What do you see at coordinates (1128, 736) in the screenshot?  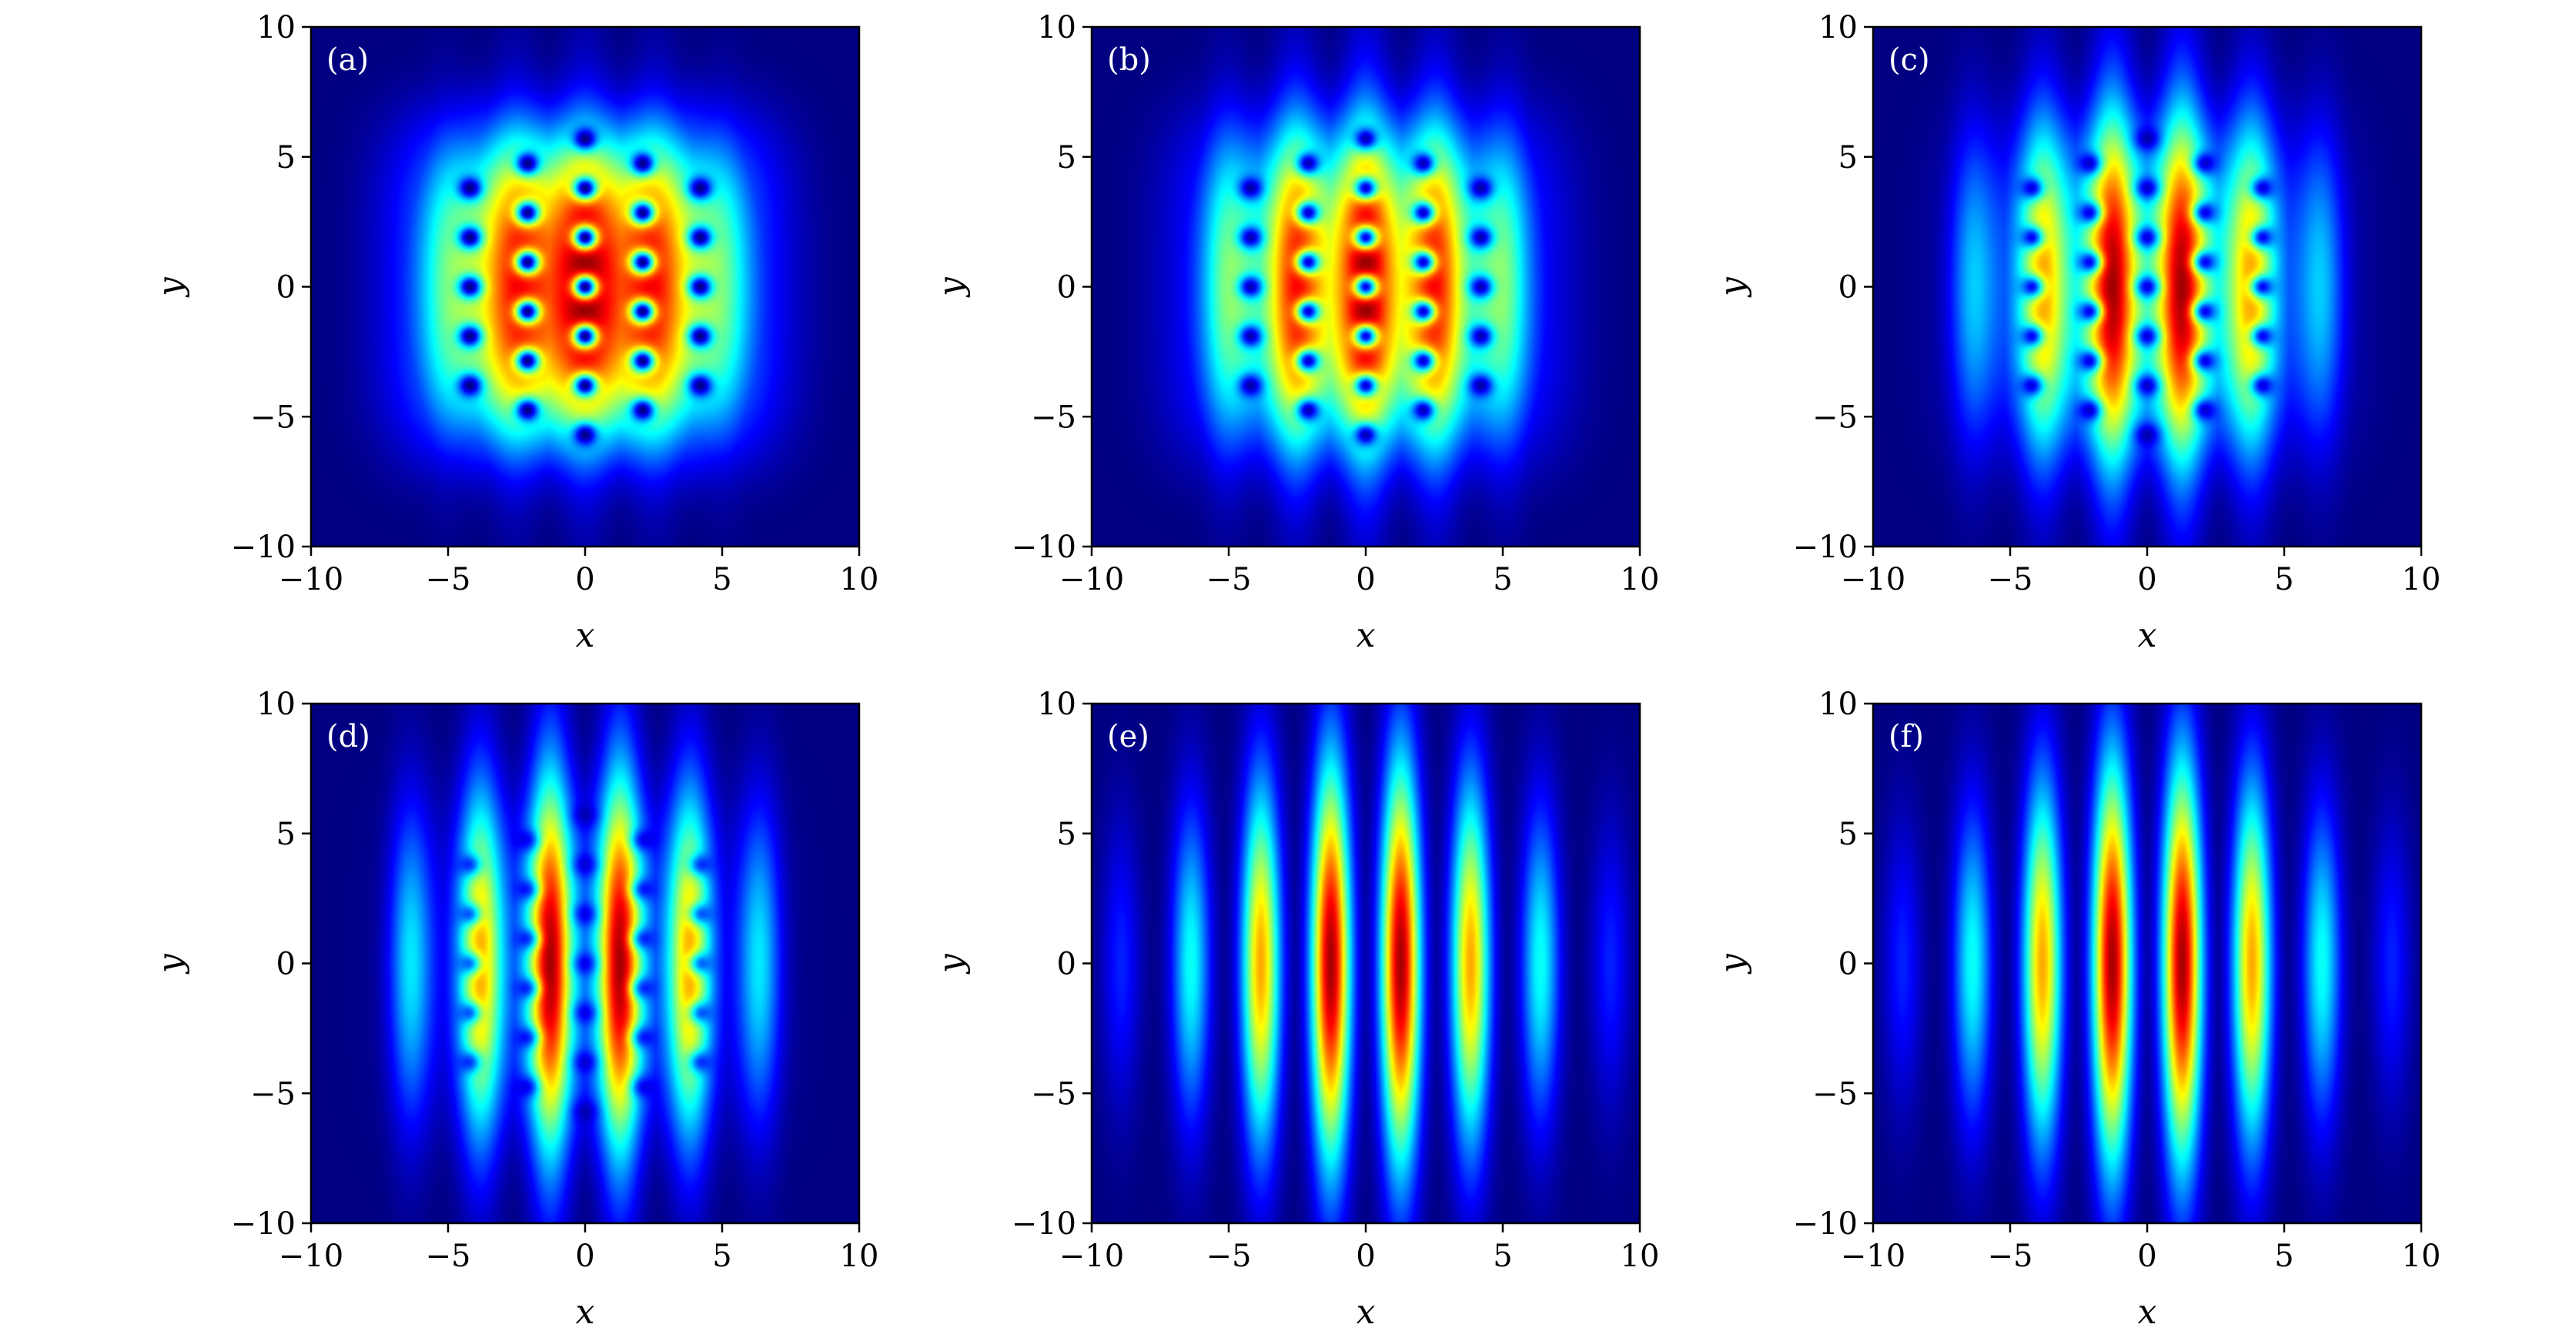 I see `panel-label: (e)` at bounding box center [1128, 736].